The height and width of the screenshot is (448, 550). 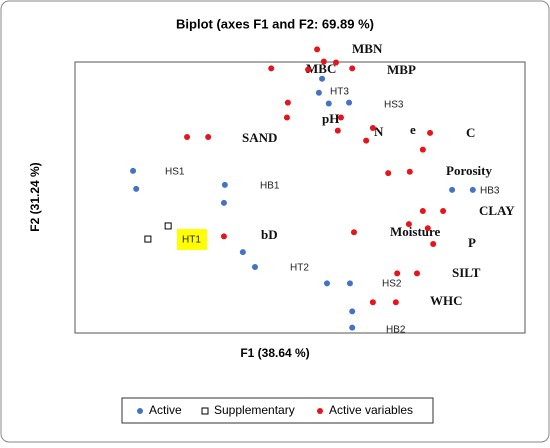 What do you see at coordinates (35, 196) in the screenshot?
I see `y-axis-label: F2 (31.24 %)` at bounding box center [35, 196].